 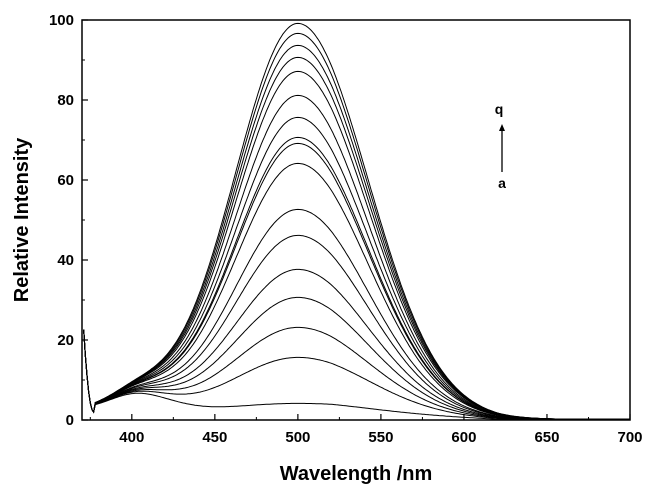 What do you see at coordinates (214, 437) in the screenshot?
I see `x-tick-label: 450` at bounding box center [214, 437].